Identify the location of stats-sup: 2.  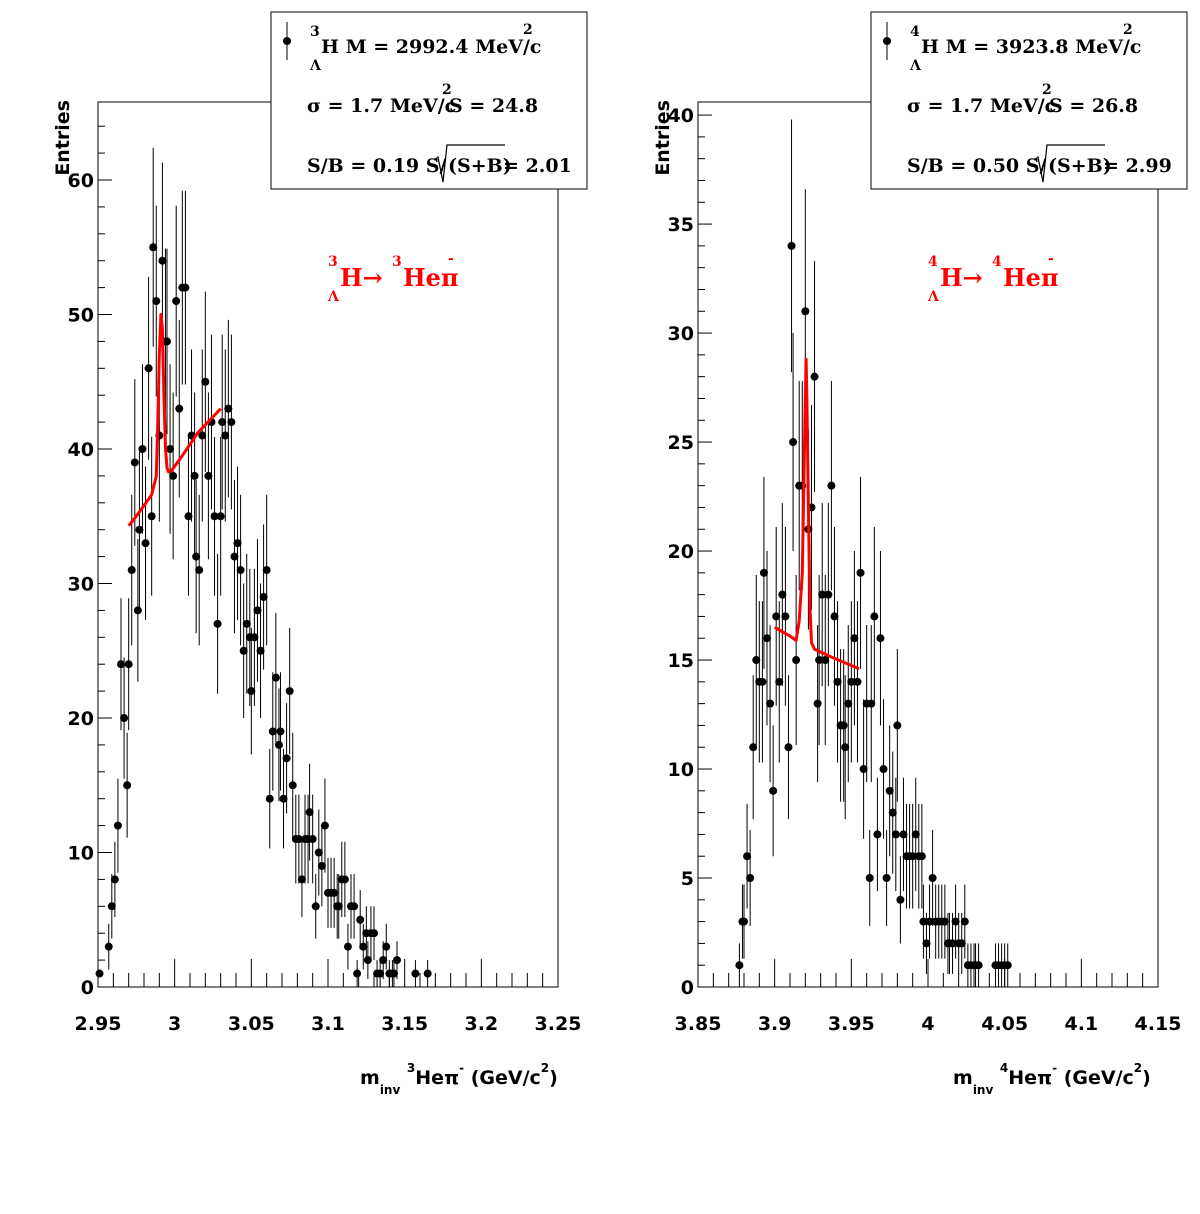
(447, 90).